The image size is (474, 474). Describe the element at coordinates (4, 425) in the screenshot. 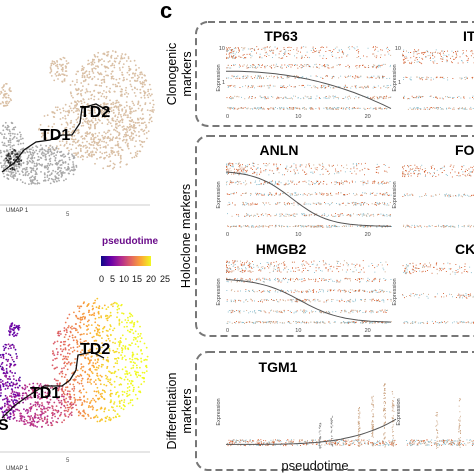

I see `umap-bottom-left-label: S` at that location.